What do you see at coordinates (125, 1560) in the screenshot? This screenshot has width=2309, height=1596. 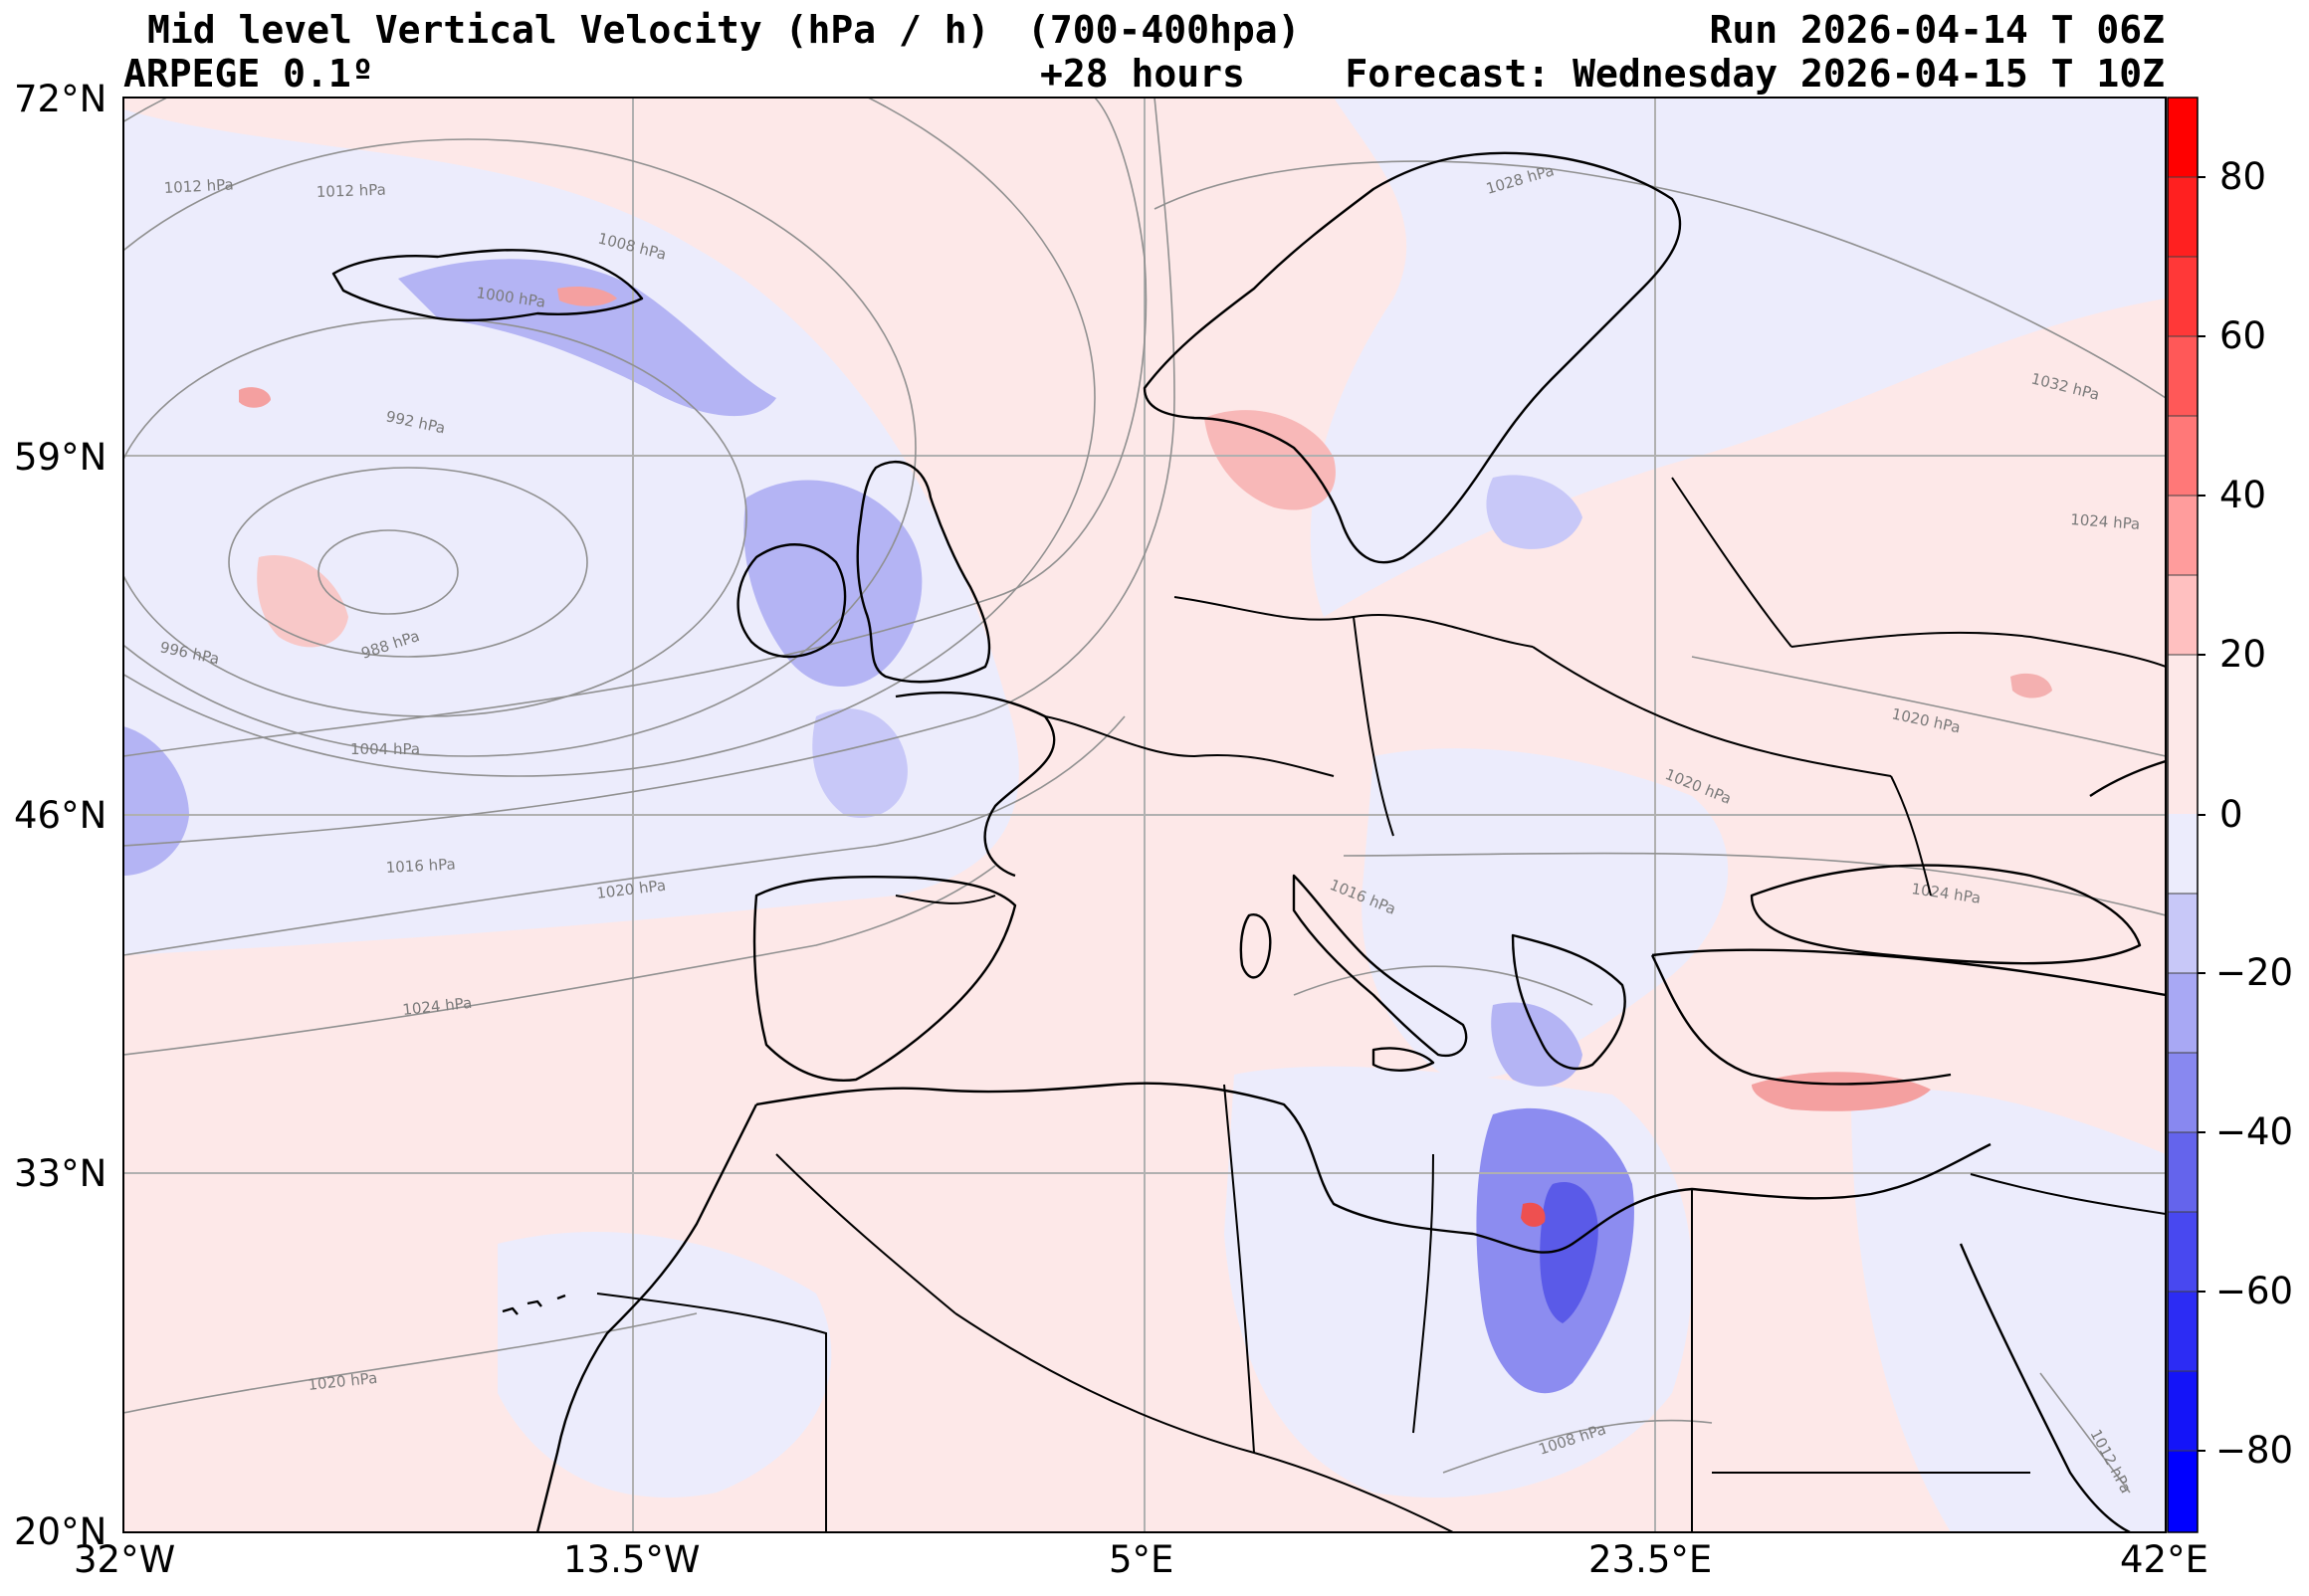 I see `lon-tick-label: 32°W` at bounding box center [125, 1560].